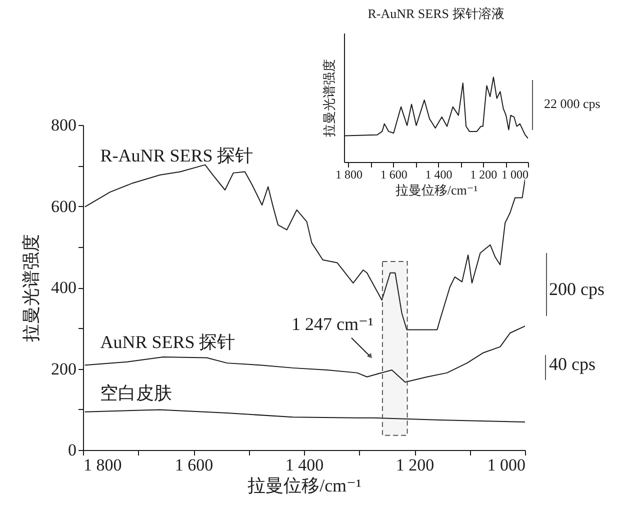  What do you see at coordinates (63, 368) in the screenshot?
I see `y-tick-label: 200` at bounding box center [63, 368].